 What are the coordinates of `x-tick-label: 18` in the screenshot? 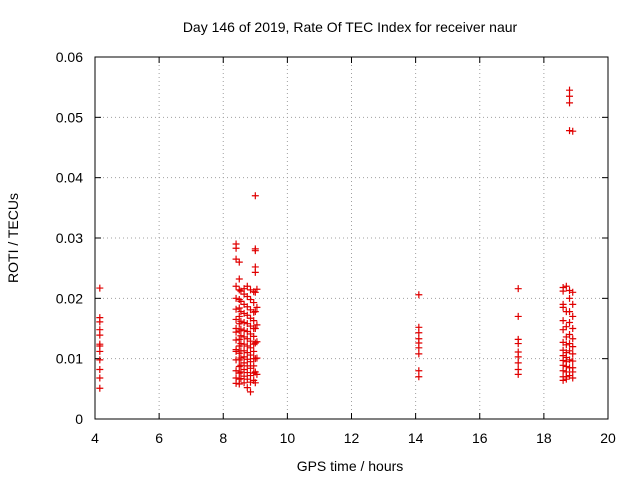 It's located at (544, 438).